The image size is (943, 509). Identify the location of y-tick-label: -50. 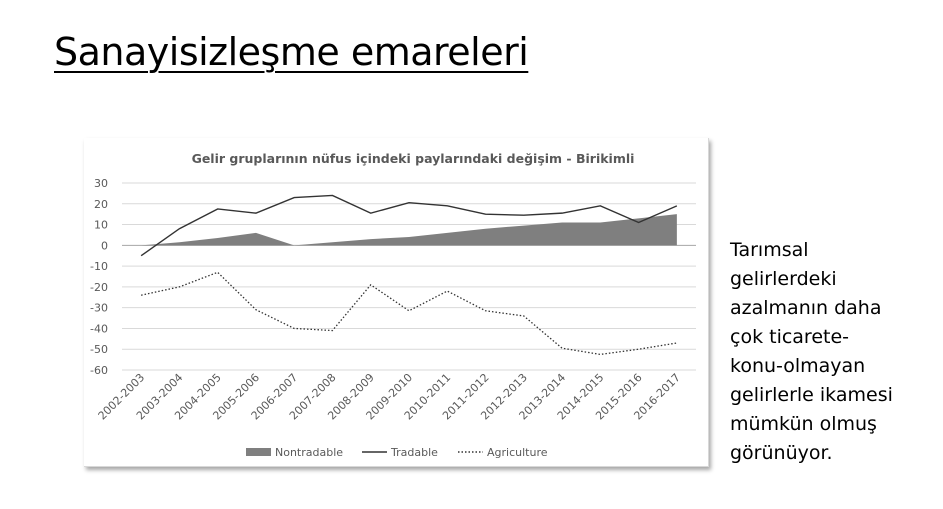
(99, 349).